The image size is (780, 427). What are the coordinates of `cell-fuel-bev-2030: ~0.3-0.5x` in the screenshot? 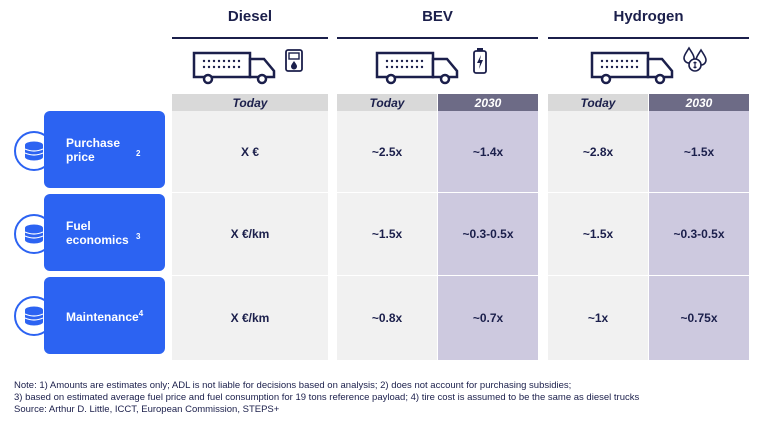 It's located at (488, 234).